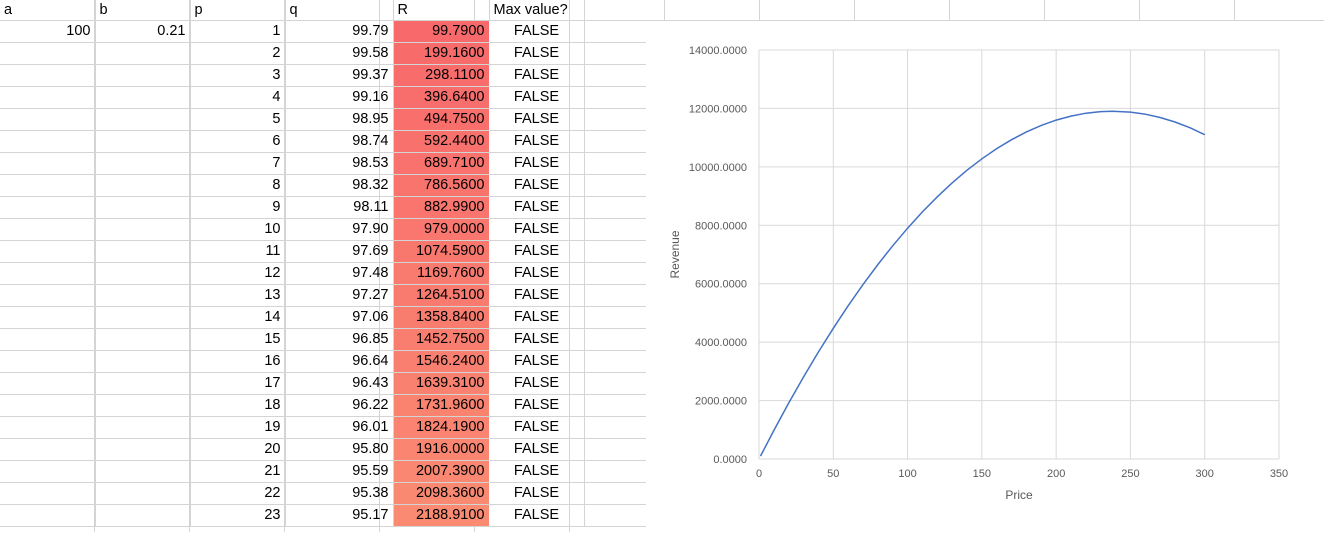  Describe the element at coordinates (238, 10) in the screenshot. I see `header-cell-p: p` at that location.